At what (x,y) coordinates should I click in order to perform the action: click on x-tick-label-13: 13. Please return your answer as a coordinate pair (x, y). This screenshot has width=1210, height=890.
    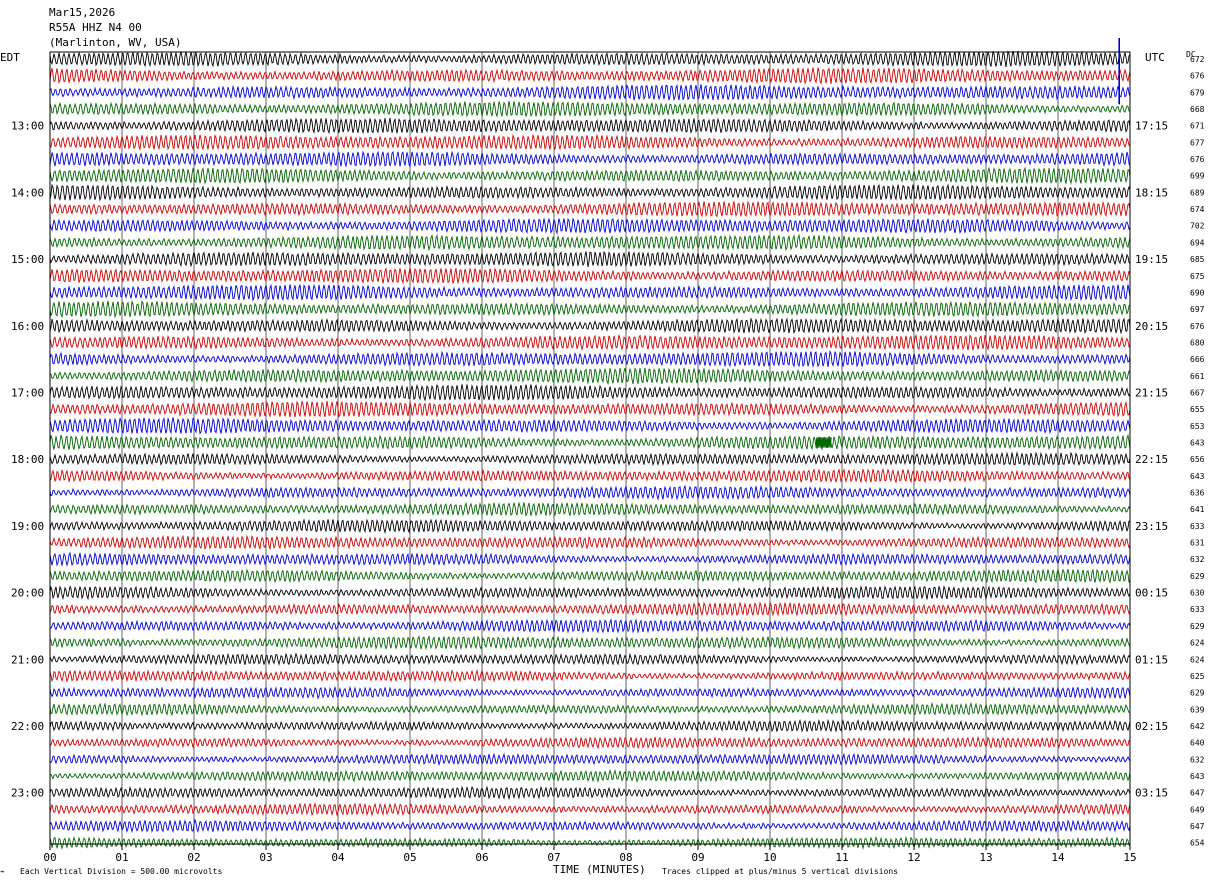
    Looking at the image, I should click on (985, 857).